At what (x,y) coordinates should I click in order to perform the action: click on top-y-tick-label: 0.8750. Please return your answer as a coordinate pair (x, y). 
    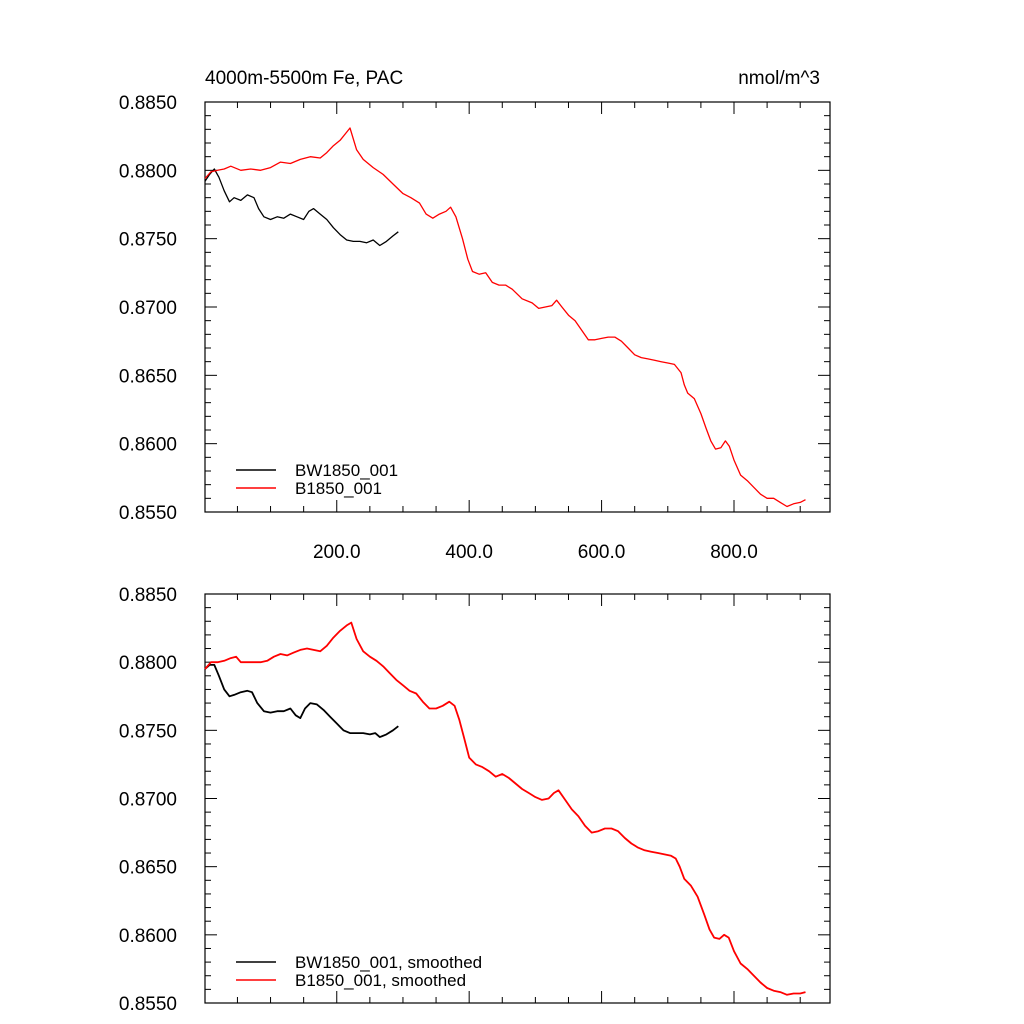
    Looking at the image, I should click on (148, 240).